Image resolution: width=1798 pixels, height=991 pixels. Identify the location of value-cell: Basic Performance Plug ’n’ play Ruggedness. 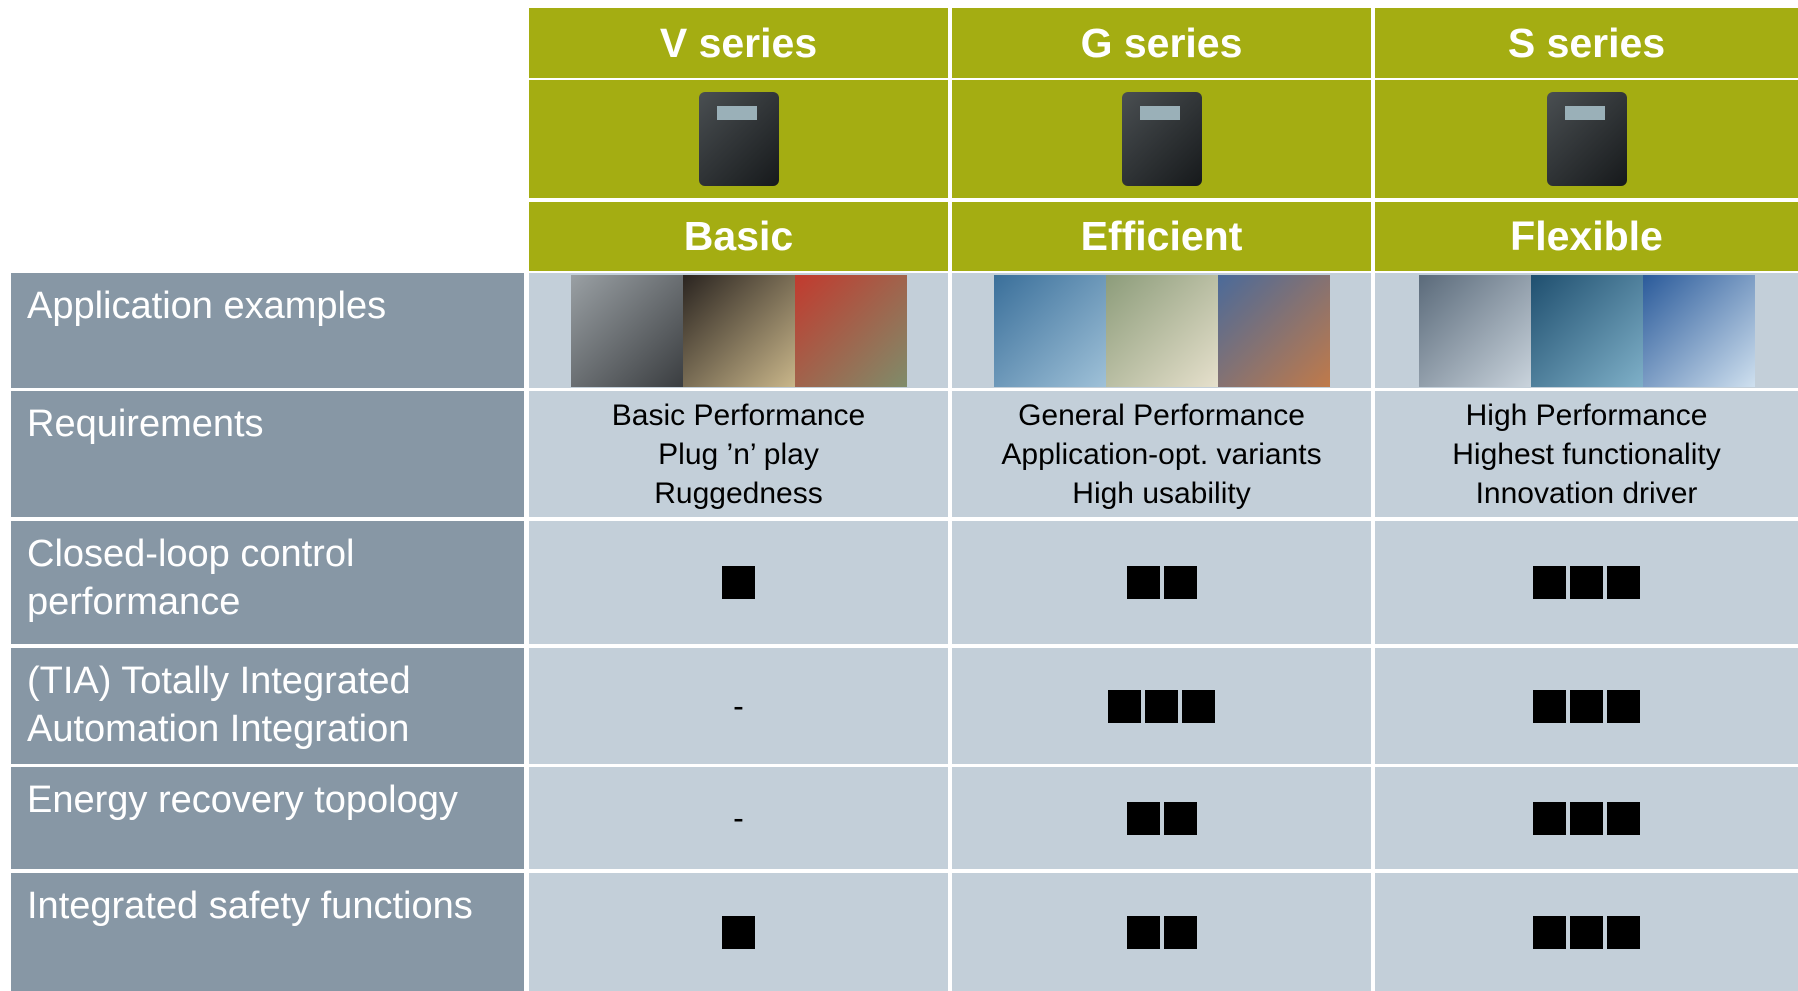
(738, 454).